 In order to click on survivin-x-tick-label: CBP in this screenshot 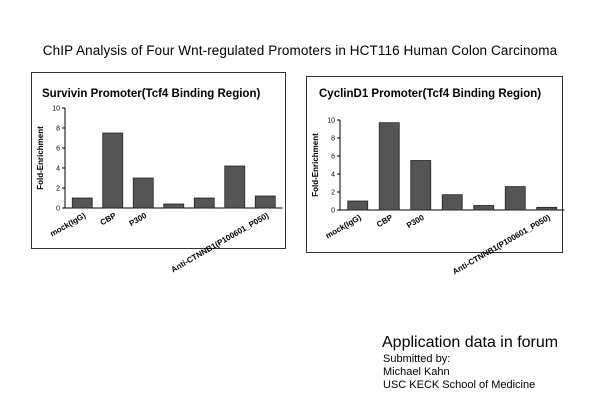, I will do `click(109, 219)`.